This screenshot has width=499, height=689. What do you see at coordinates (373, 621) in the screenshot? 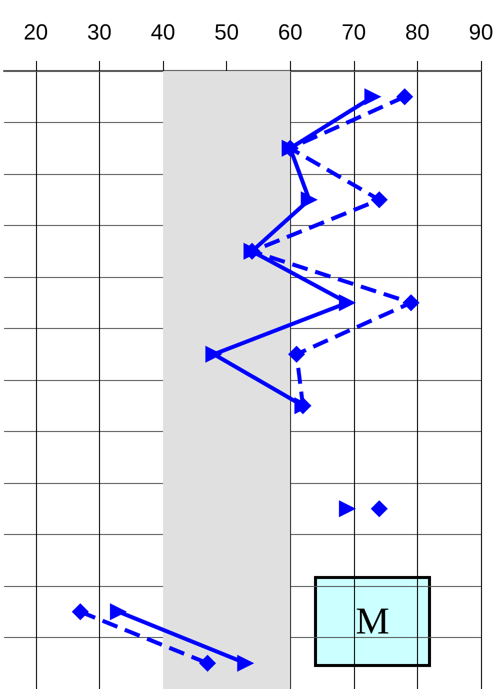
I see `annotation: M` at bounding box center [373, 621].